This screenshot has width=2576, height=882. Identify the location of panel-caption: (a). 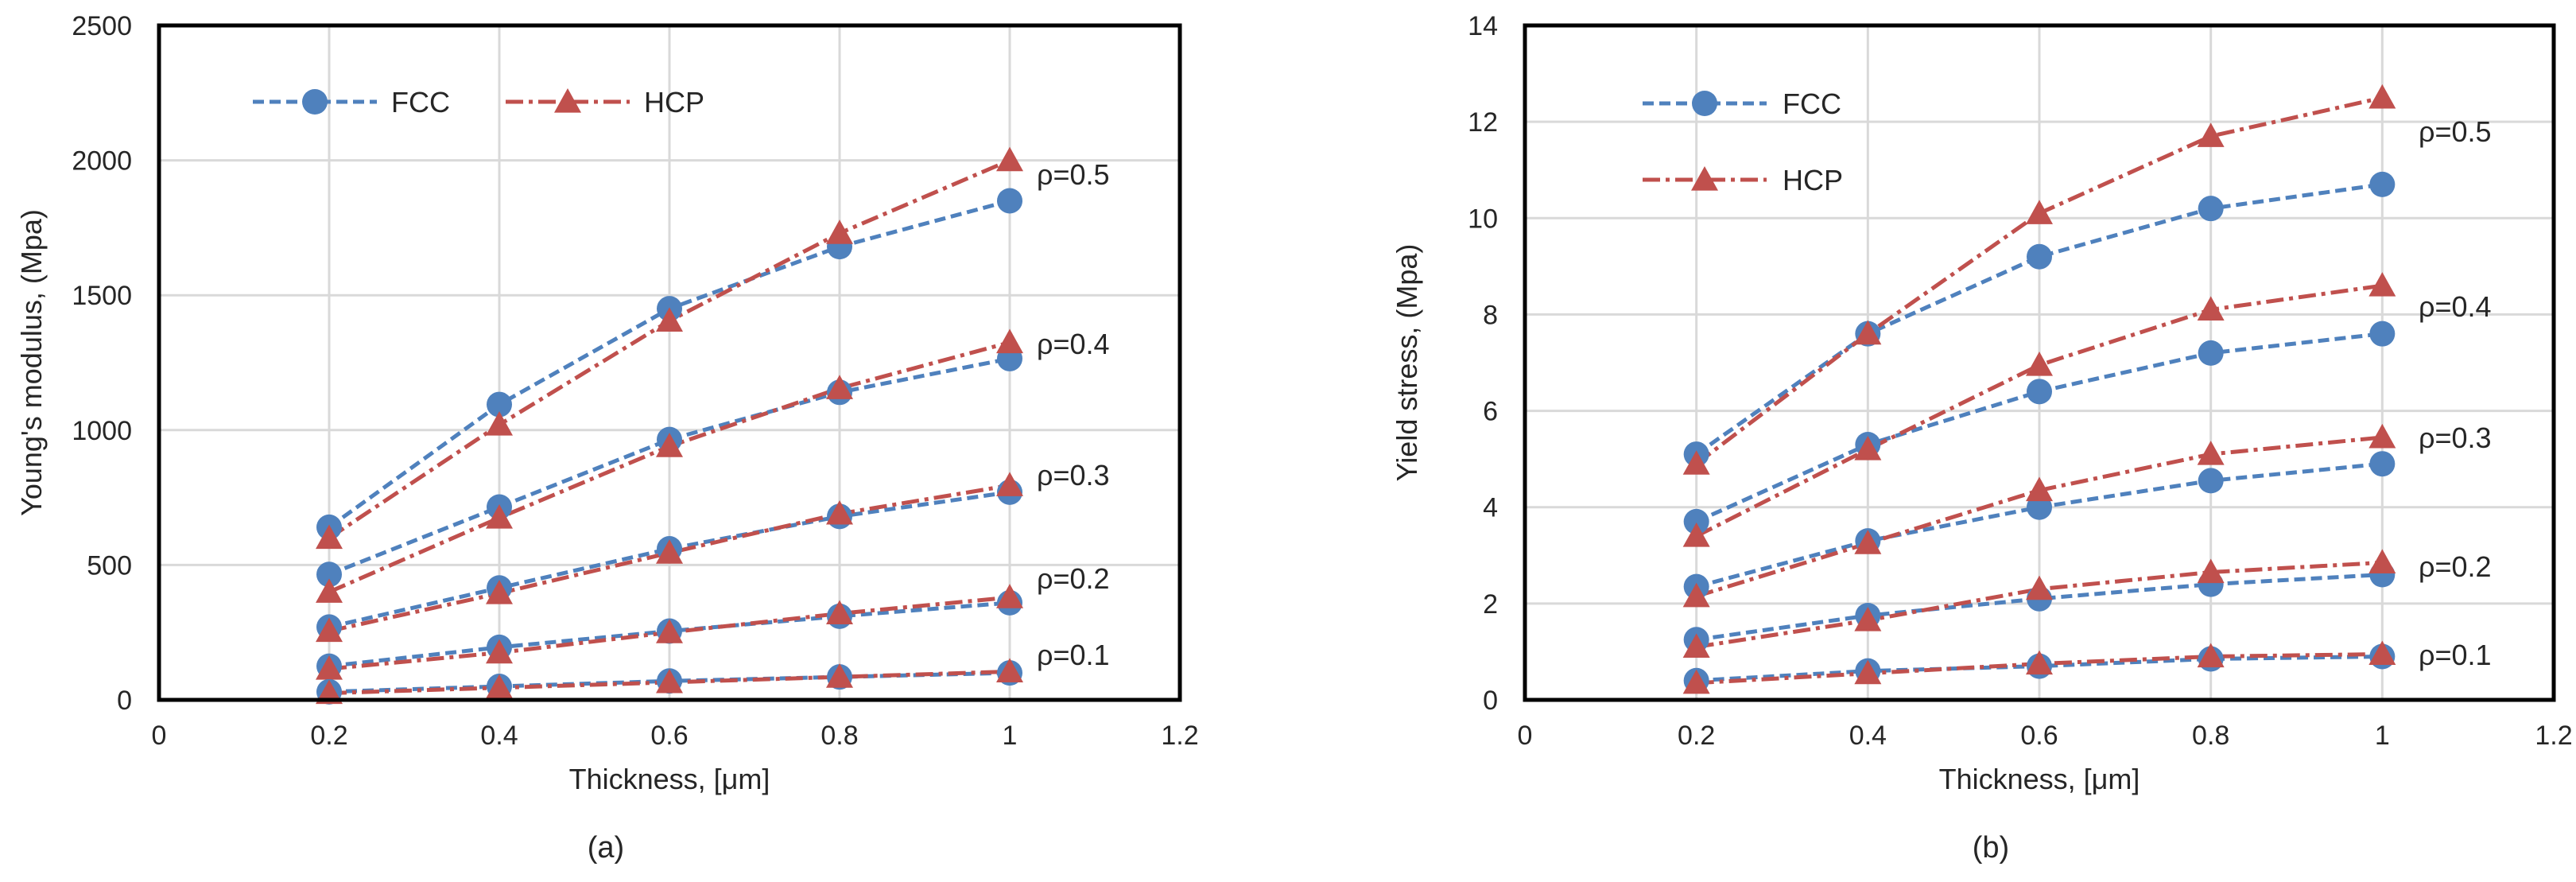
(606, 848).